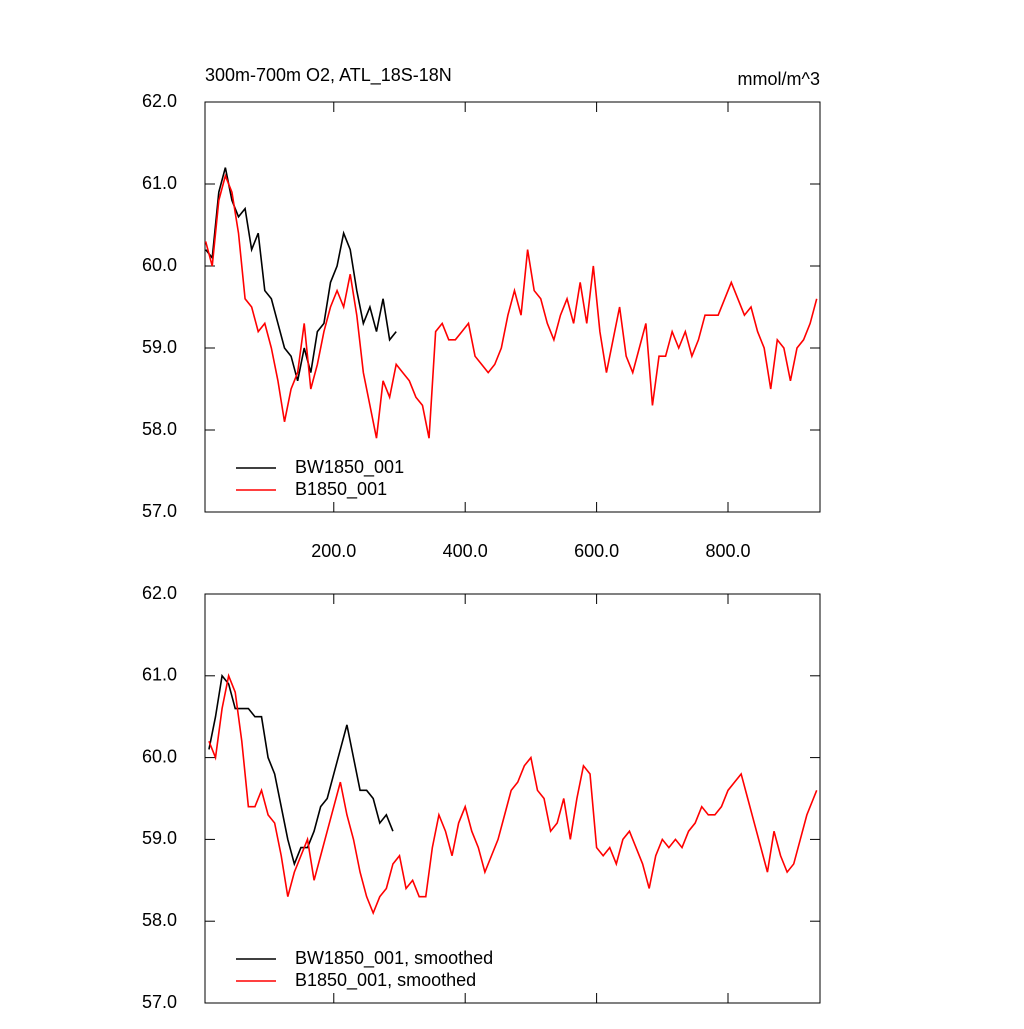 The image size is (1024, 1029). Describe the element at coordinates (394, 958) in the screenshot. I see `legend-label: BW1850_001, smoothed` at that location.